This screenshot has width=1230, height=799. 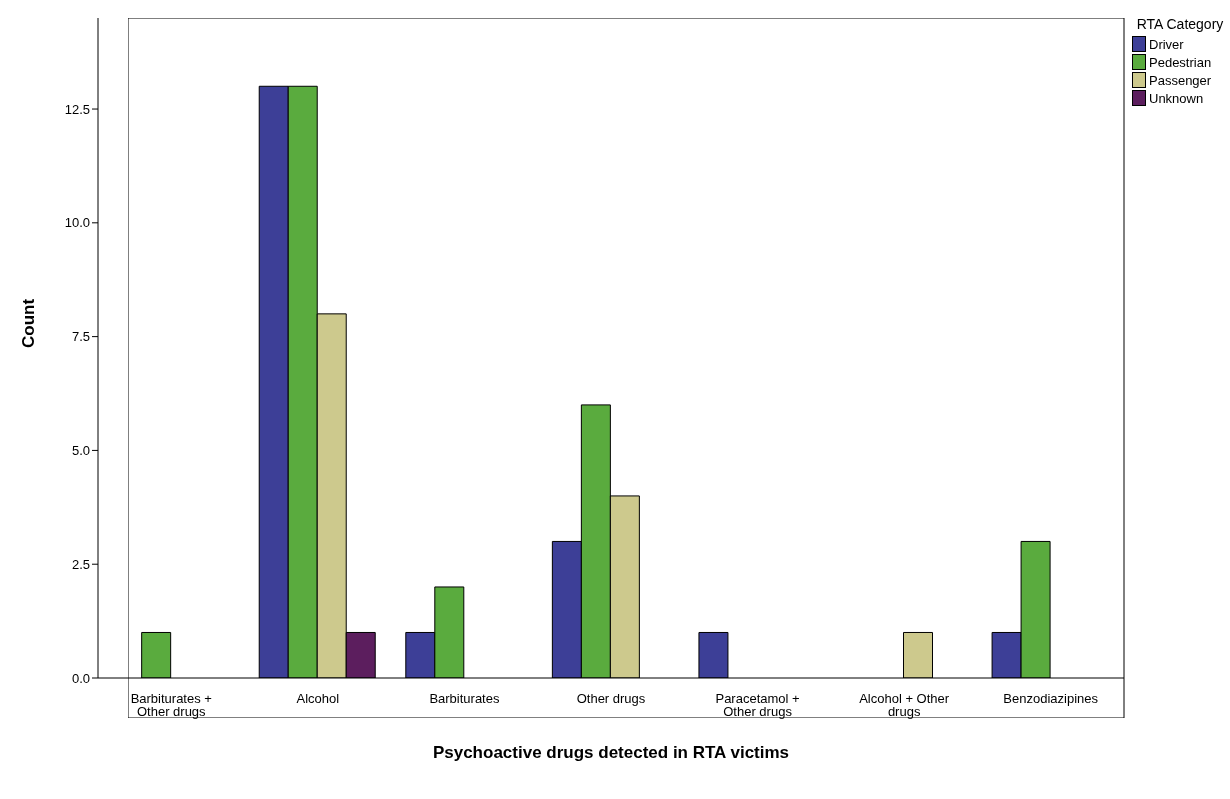 What do you see at coordinates (29, 323) in the screenshot?
I see `y-axis-title: Count` at bounding box center [29, 323].